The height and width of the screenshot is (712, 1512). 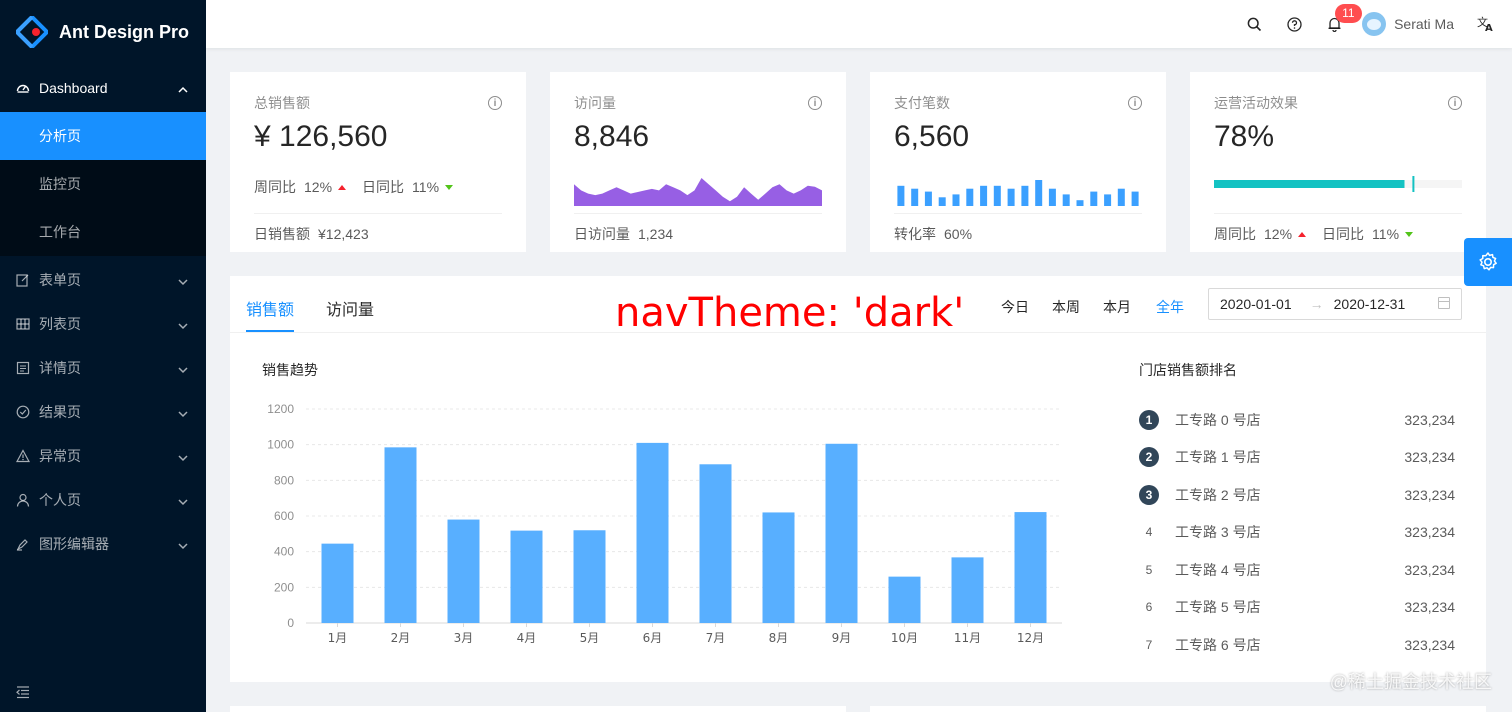 What do you see at coordinates (103, 32) in the screenshot?
I see `logo: Ant Design Pro` at bounding box center [103, 32].